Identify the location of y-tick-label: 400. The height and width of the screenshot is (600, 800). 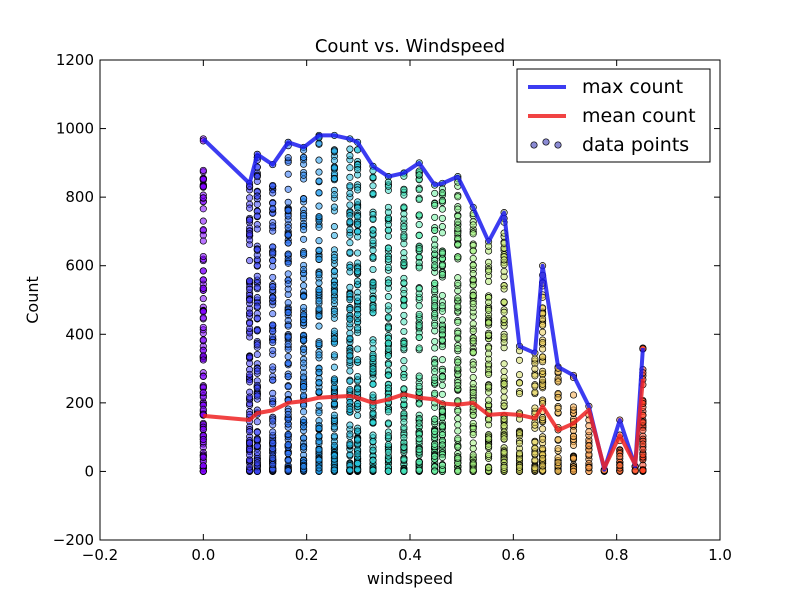
(79, 334).